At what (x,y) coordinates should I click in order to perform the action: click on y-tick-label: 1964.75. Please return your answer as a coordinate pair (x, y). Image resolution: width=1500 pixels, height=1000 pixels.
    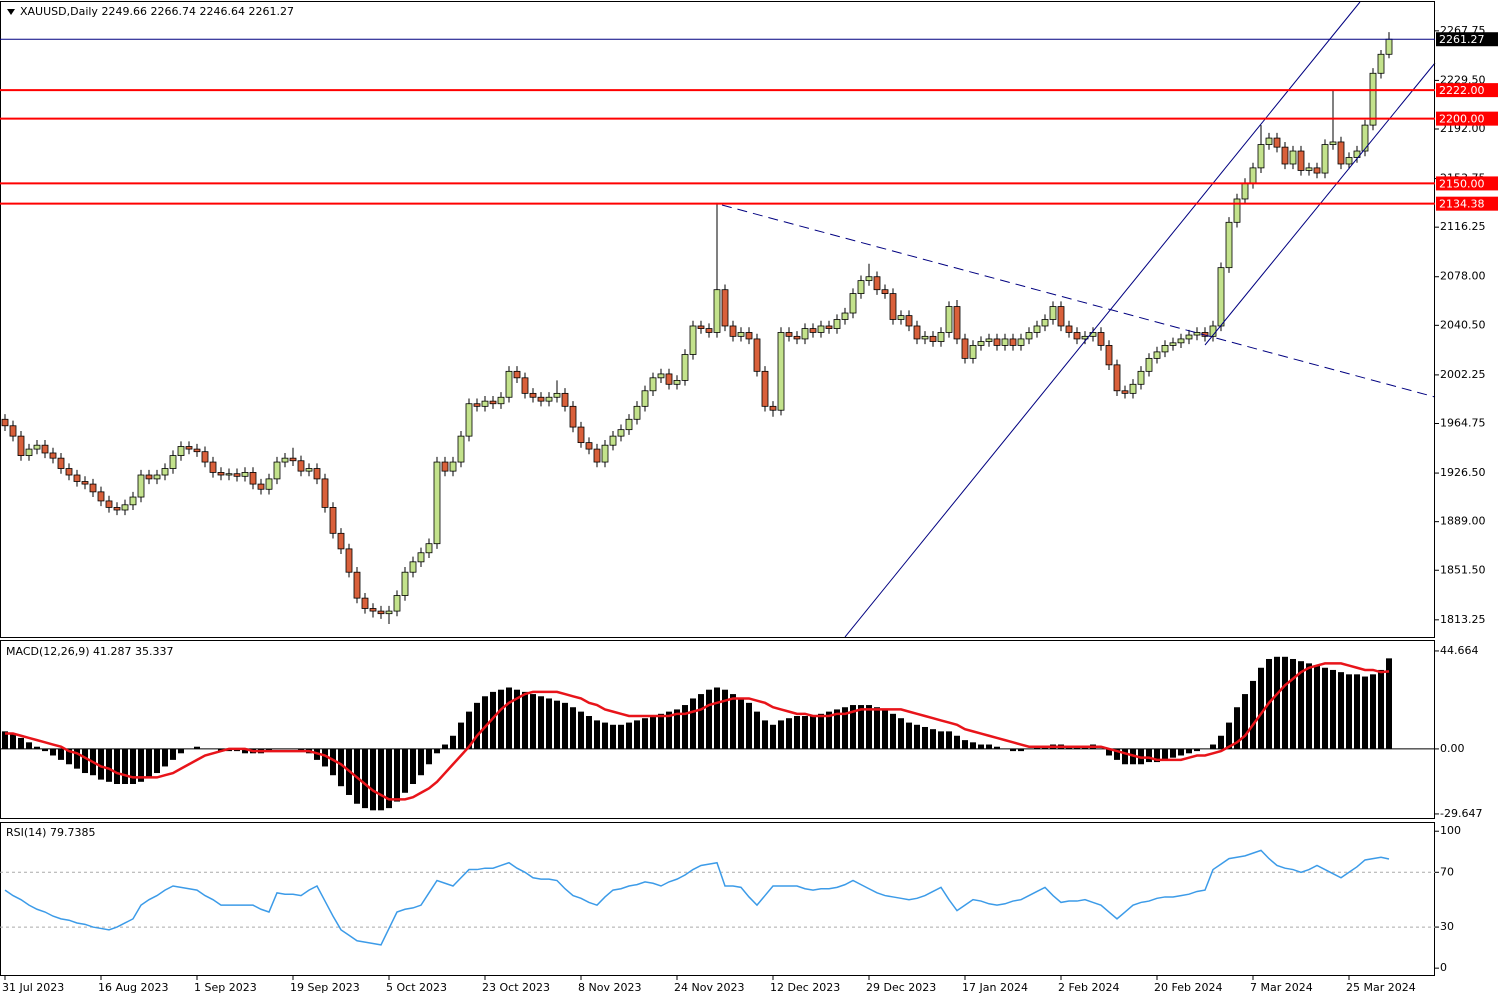
    Looking at the image, I should click on (1463, 422).